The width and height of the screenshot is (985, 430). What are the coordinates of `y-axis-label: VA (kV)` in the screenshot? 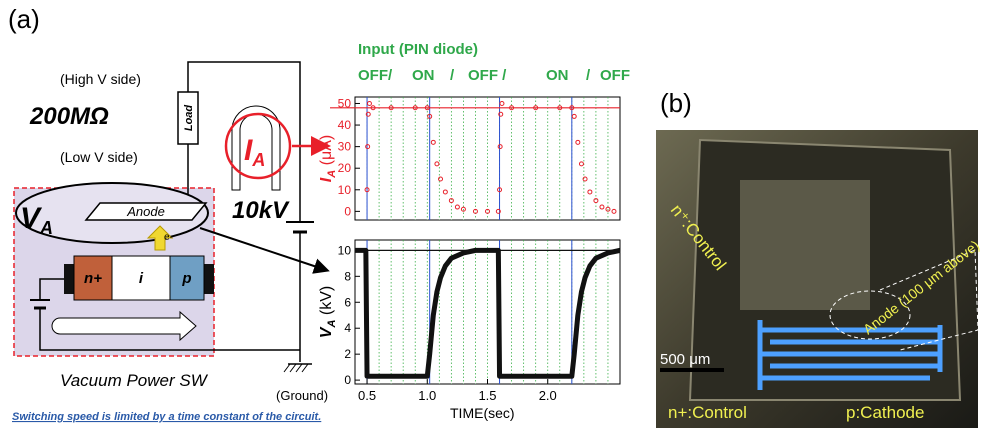 It's located at (328, 312).